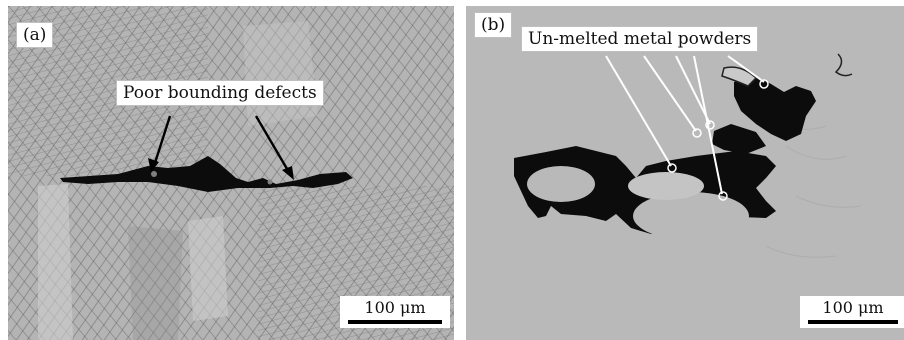 This screenshot has width=904, height=340. Describe the element at coordinates (853, 322) in the screenshot. I see `scale-bar-line-b` at that location.